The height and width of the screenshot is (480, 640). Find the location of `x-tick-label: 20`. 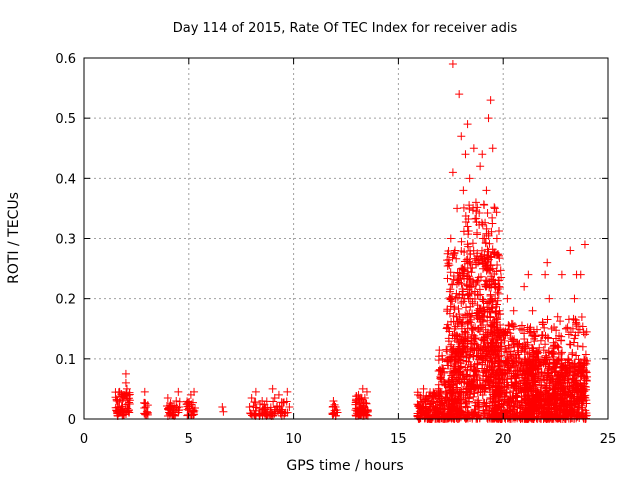

x-tick-label: 20 is located at coordinates (503, 439).